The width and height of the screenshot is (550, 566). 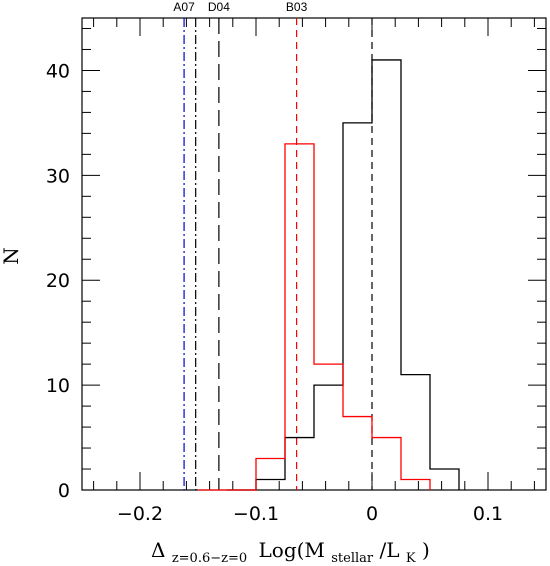 I want to click on x-tick-label: 0, so click(x=372, y=514).